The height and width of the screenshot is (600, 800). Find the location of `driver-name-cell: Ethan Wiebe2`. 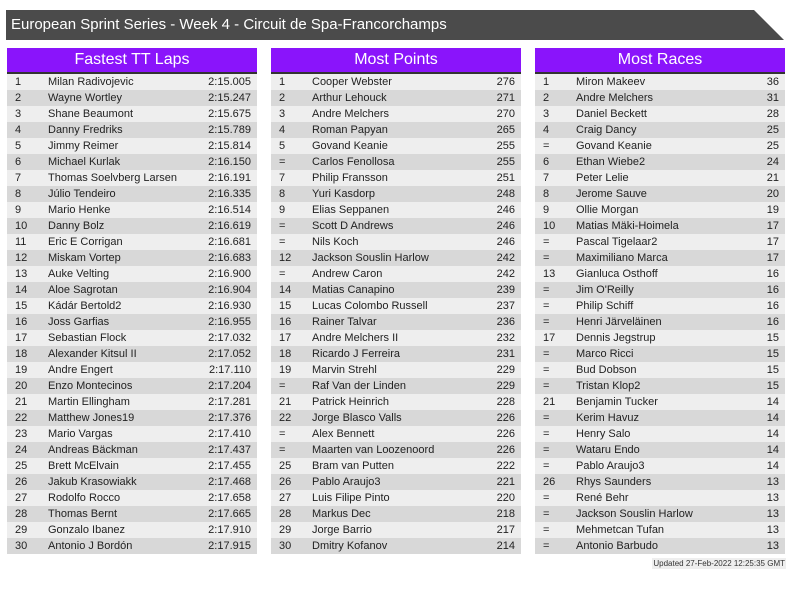

driver-name-cell: Ethan Wiebe2 is located at coordinates (611, 162).